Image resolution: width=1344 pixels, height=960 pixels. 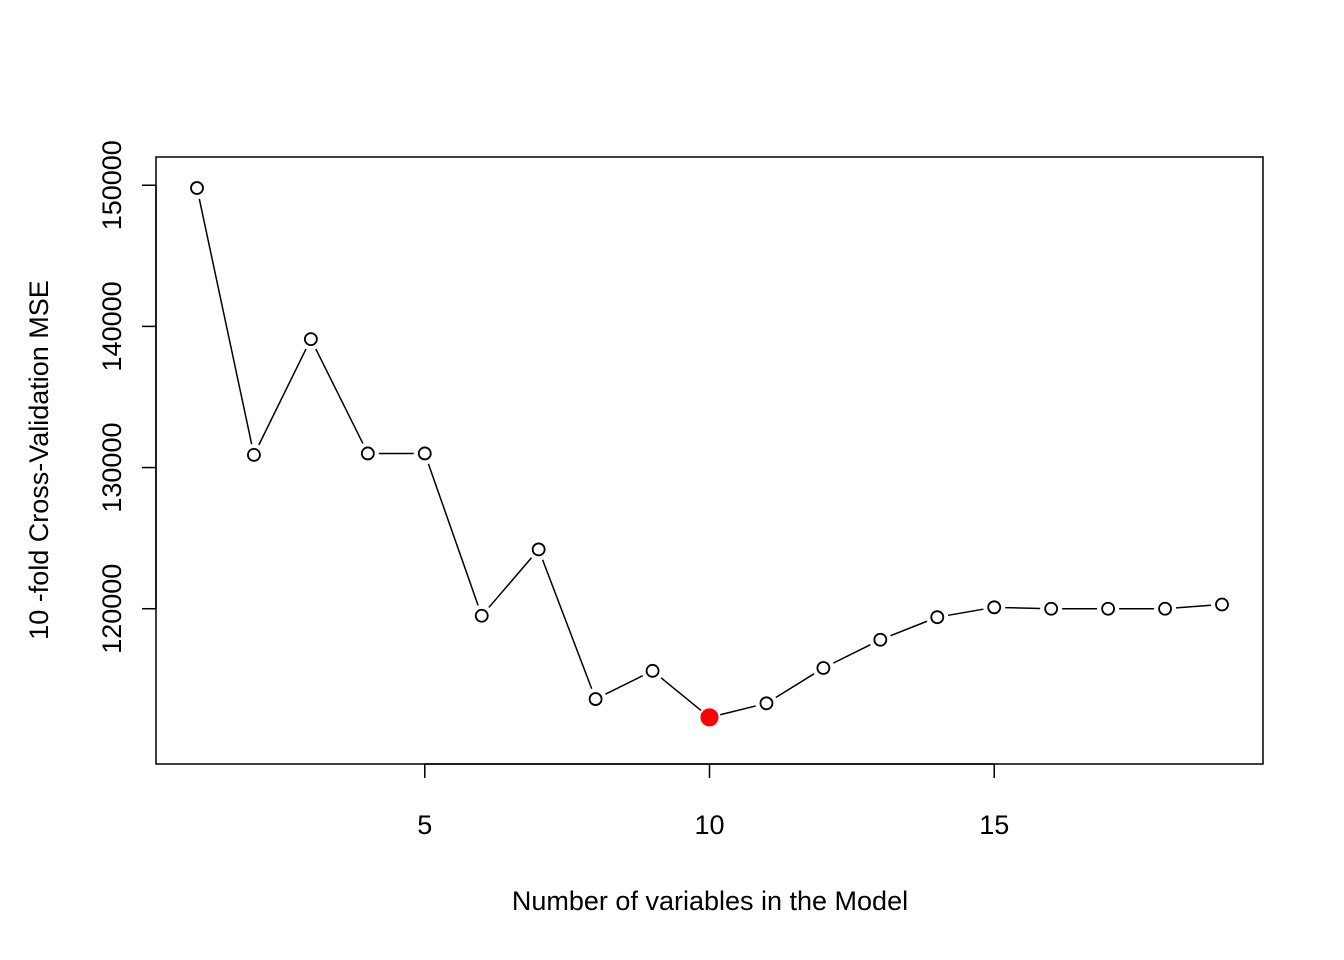 I want to click on x-axis-label: Number of variables in the Model, so click(x=710, y=901).